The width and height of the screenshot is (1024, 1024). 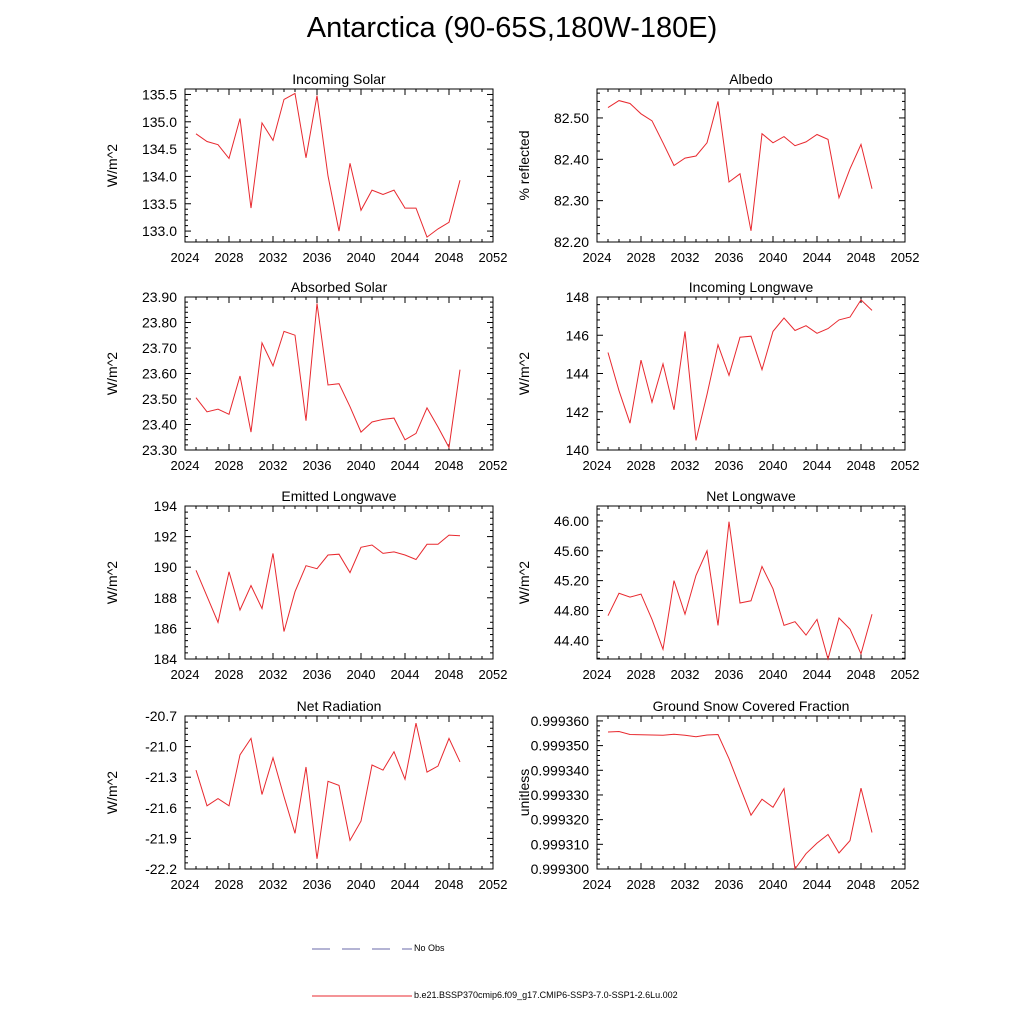 I want to click on series-line-net-longwave, so click(x=740, y=591).